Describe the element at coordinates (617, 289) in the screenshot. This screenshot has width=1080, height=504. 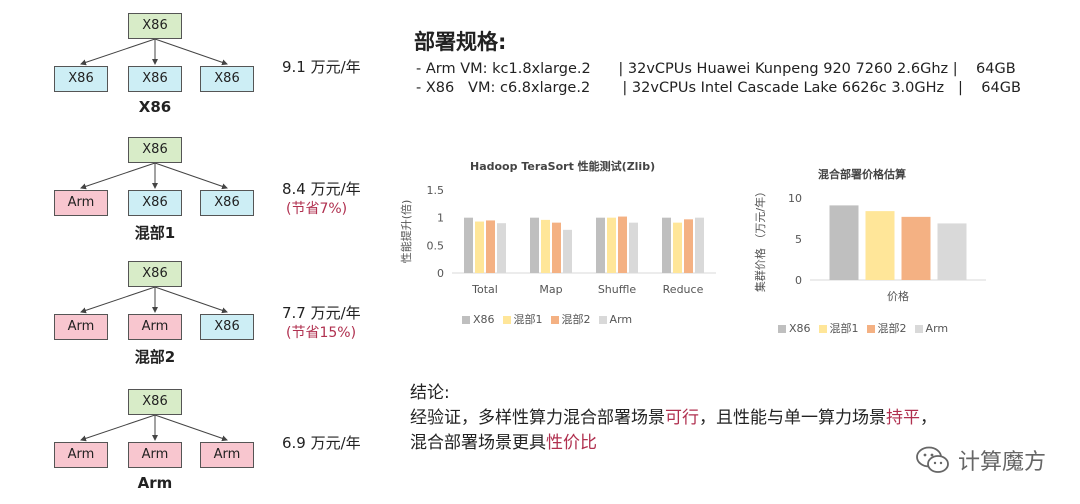
I see `x-tick-label: Shuffle` at that location.